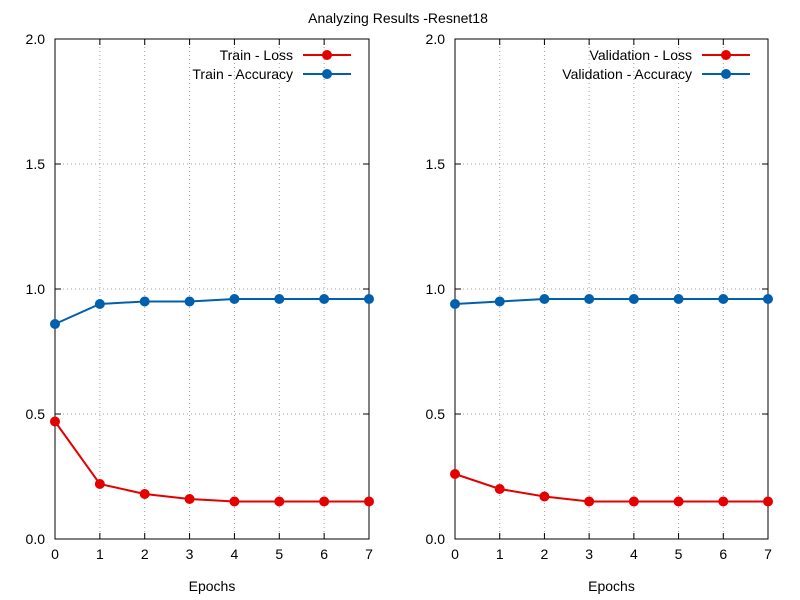  Describe the element at coordinates (545, 554) in the screenshot. I see `validation-x-tick-label: 2` at that location.